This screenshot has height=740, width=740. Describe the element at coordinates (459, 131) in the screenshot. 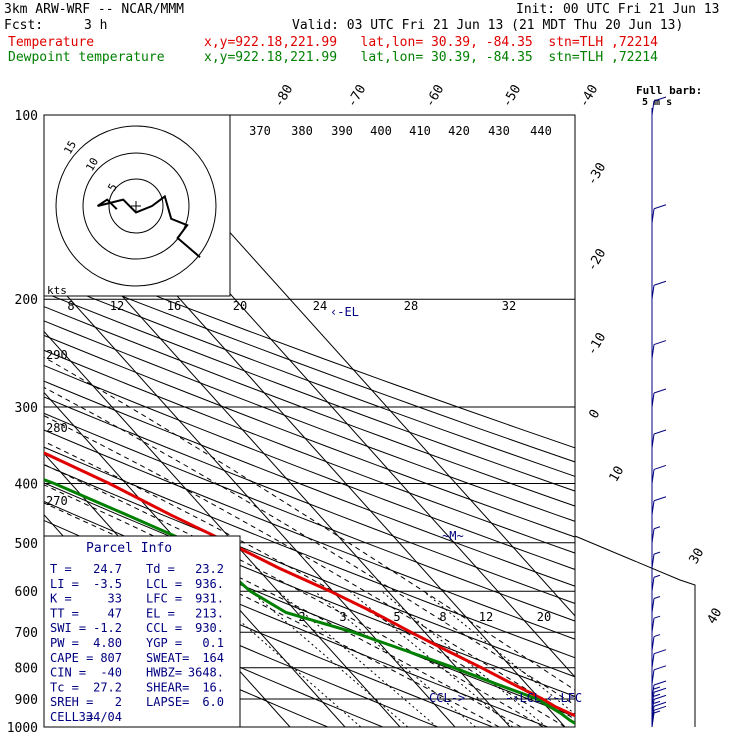

I see `theta-label-420: 420` at that location.